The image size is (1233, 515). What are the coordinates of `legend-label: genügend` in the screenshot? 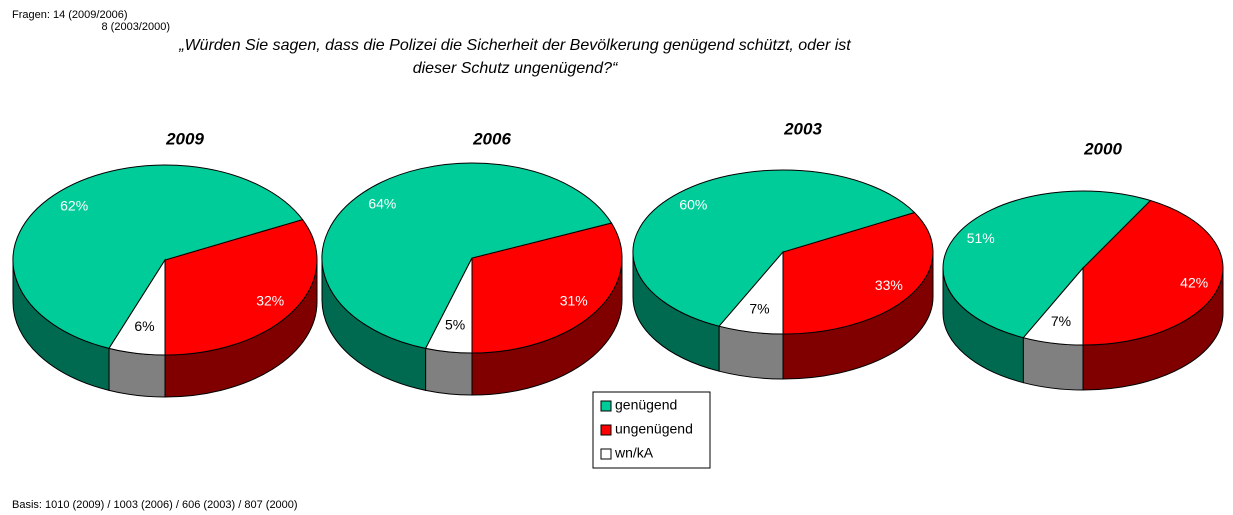 It's located at (646, 405).